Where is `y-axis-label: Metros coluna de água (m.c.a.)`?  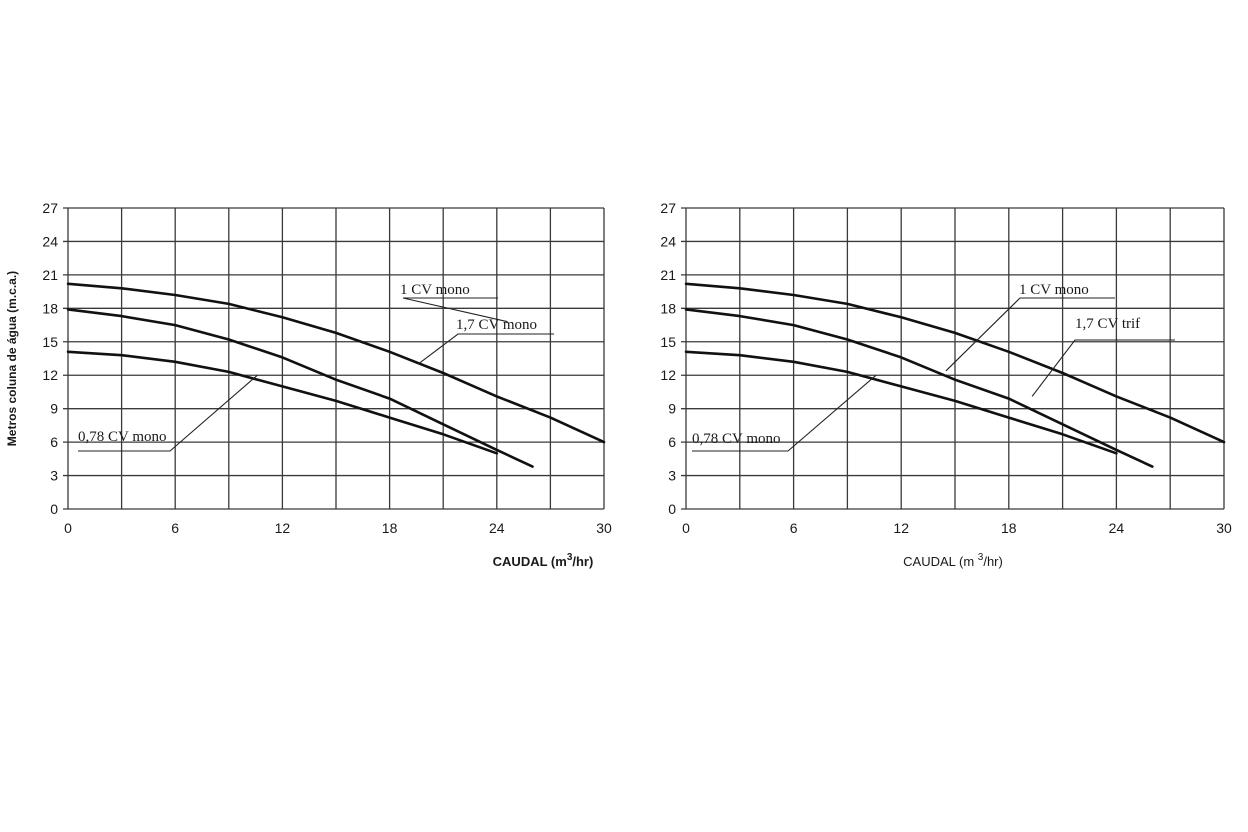
y-axis-label: Metros coluna de água (m.c.a.) is located at coordinates (12, 358).